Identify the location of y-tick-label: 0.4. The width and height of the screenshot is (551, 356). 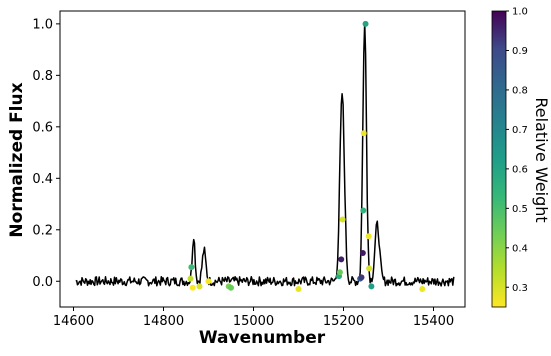
(42, 179).